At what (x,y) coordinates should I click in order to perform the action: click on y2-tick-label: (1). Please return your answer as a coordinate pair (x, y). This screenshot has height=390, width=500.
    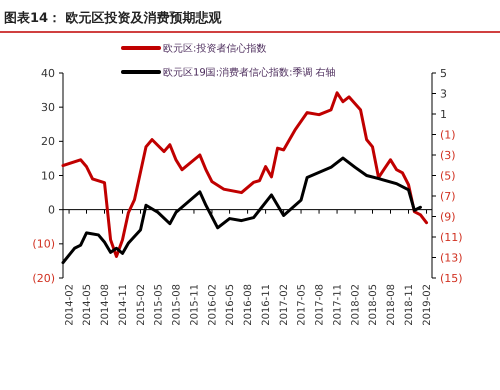
    Looking at the image, I should click on (448, 135).